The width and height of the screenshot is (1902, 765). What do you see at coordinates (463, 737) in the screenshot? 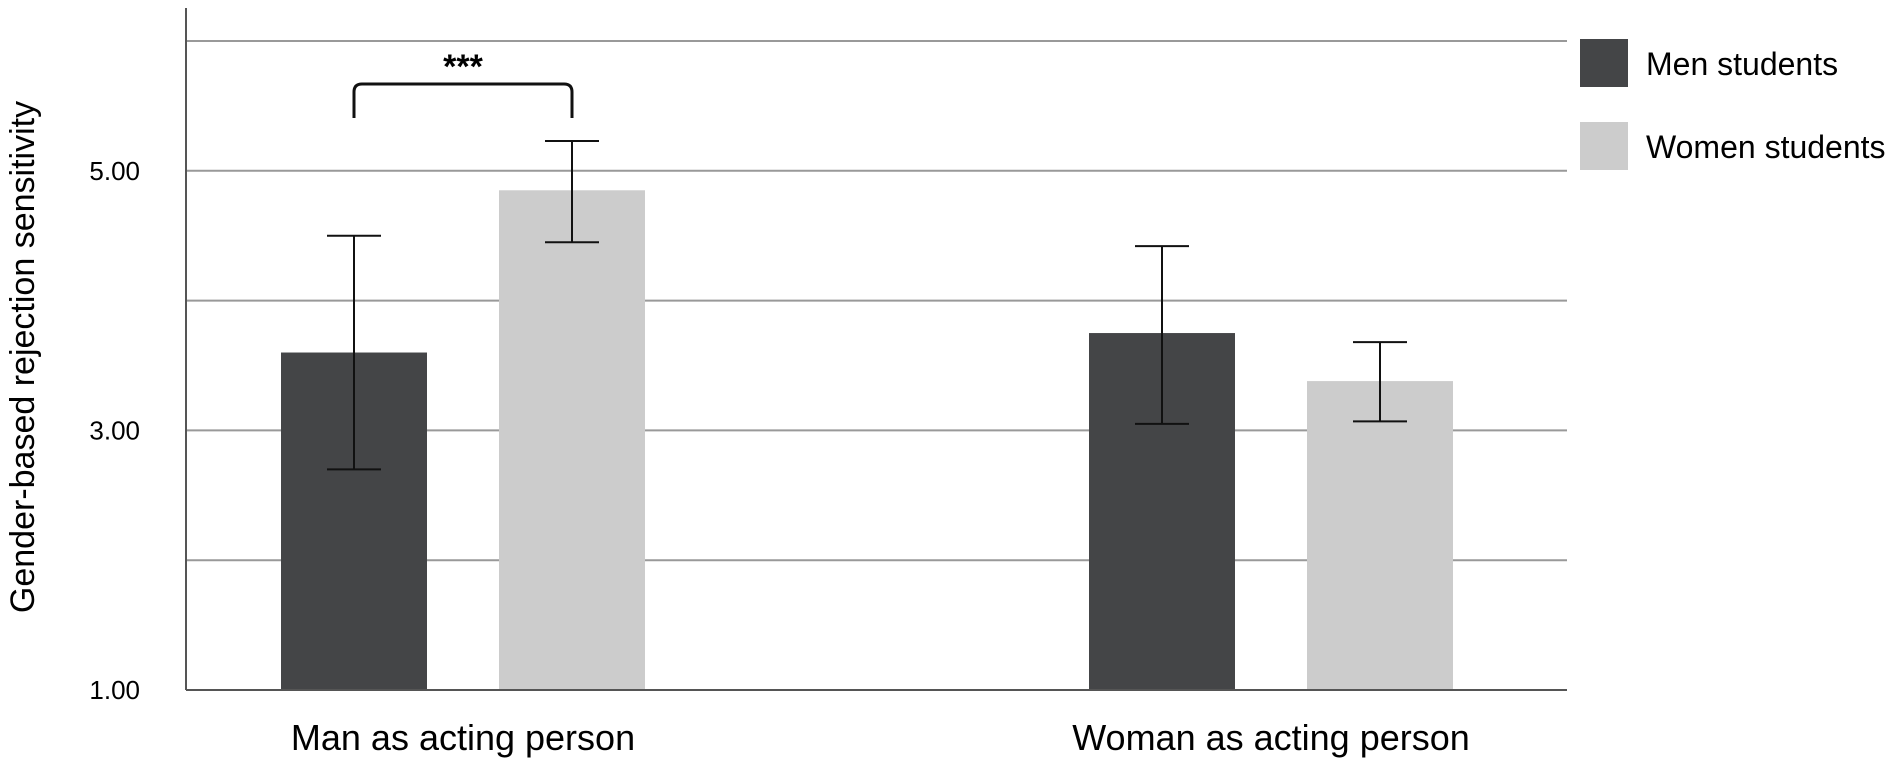
I see `x-category-label: Man as acting person` at bounding box center [463, 737].